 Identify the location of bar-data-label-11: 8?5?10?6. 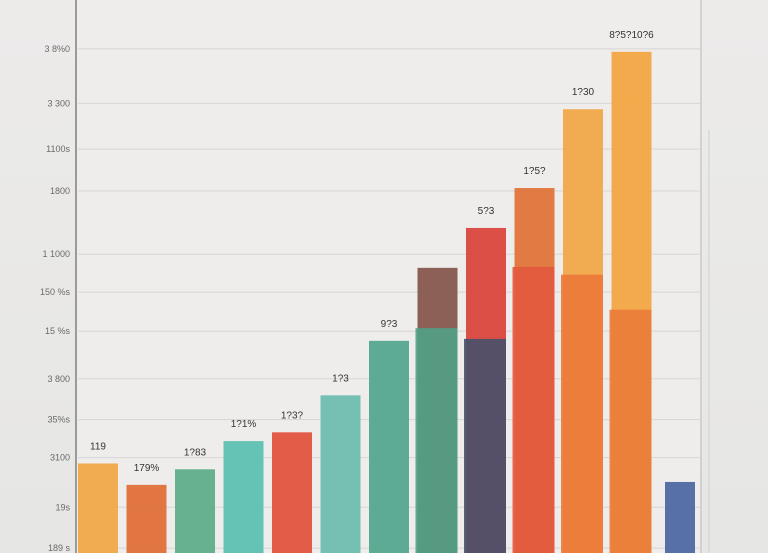
(631, 35).